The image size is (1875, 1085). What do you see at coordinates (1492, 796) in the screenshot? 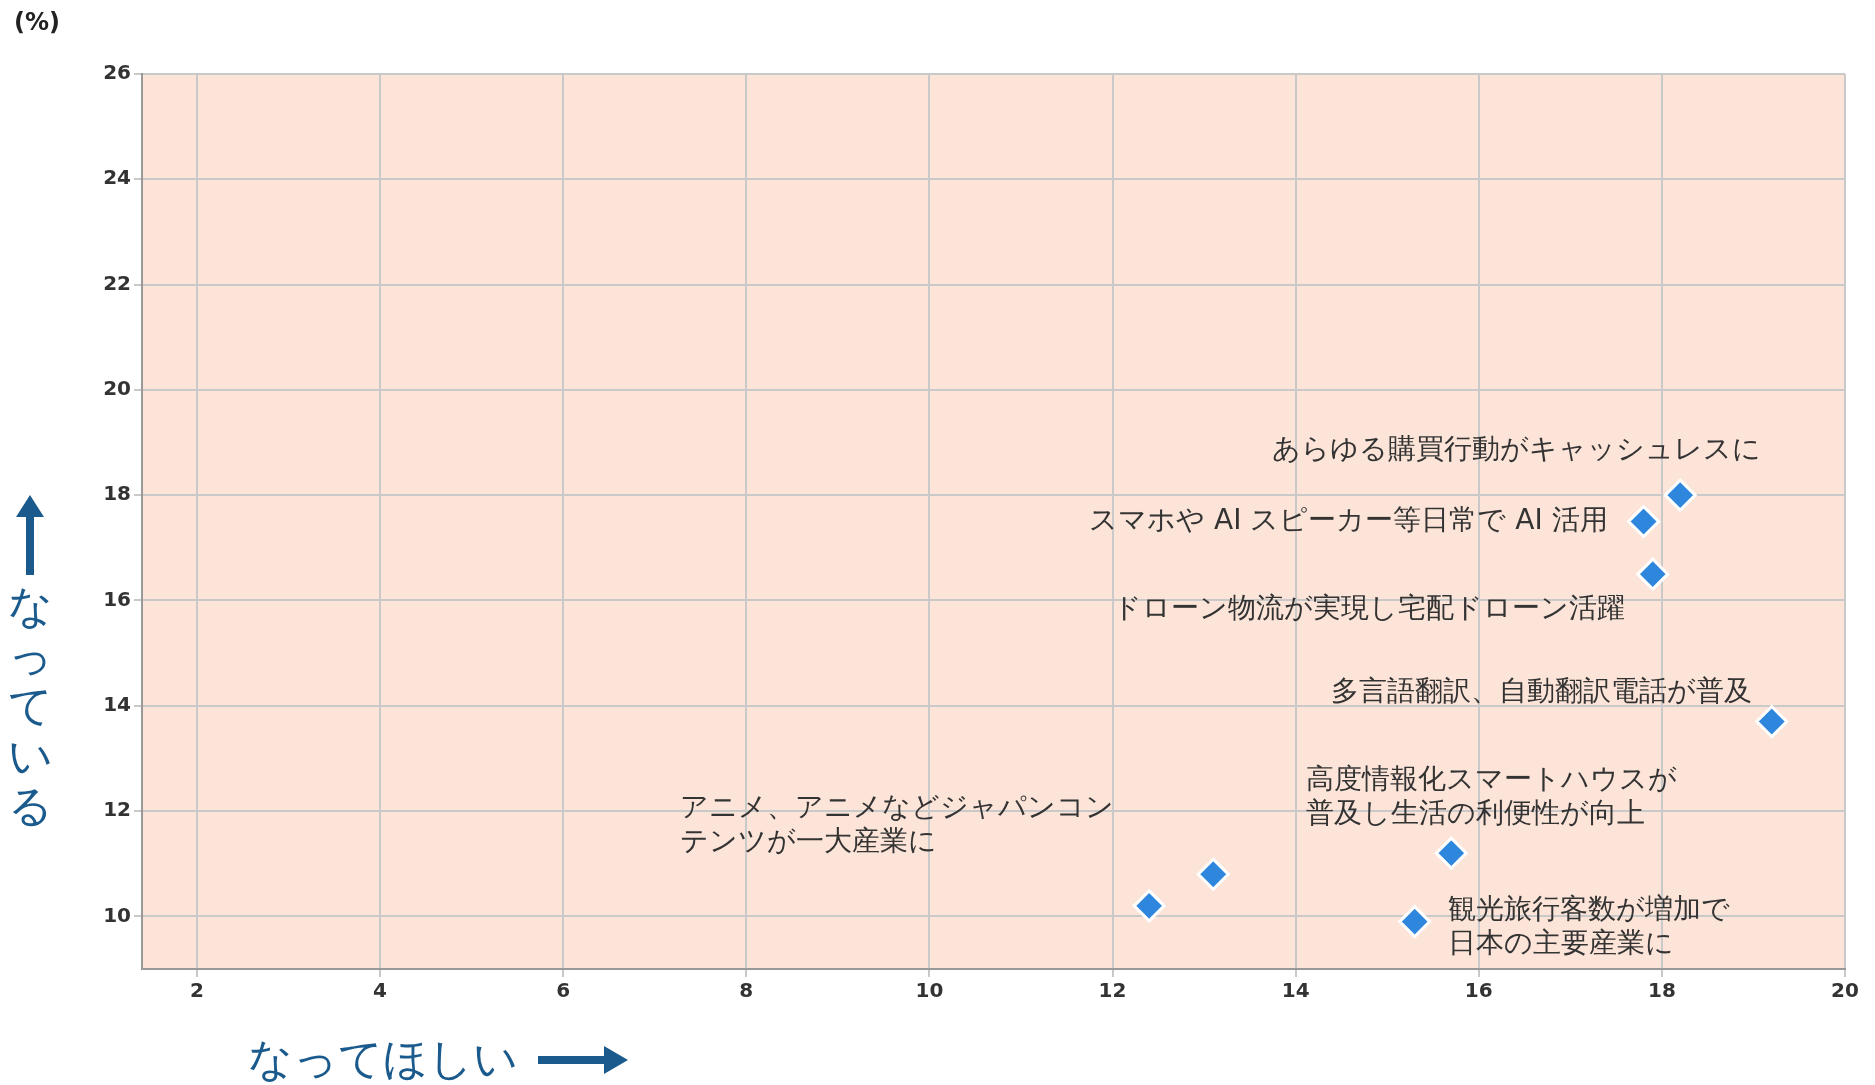
I see `annotation: 高度情報化スマートハウスが普及し生活の利便性が向上` at bounding box center [1492, 796].